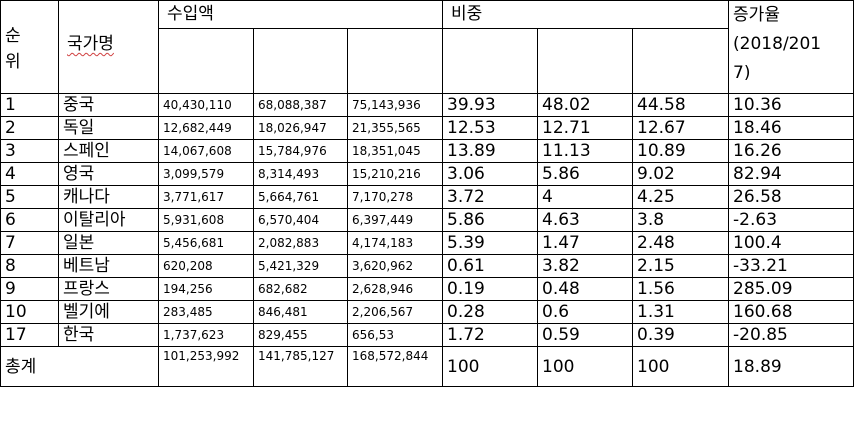 The height and width of the screenshot is (423, 855). I want to click on share-cell-2: 3.82, so click(585, 266).